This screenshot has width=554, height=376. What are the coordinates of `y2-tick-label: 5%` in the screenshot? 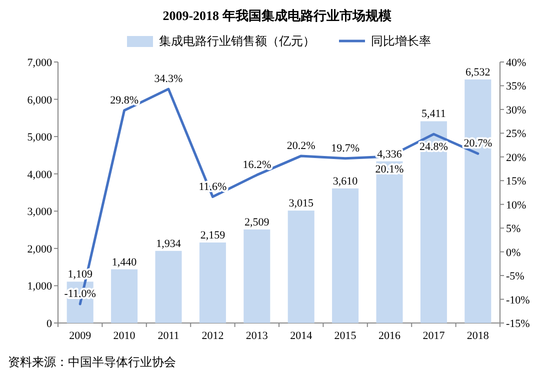 It's located at (513, 229).